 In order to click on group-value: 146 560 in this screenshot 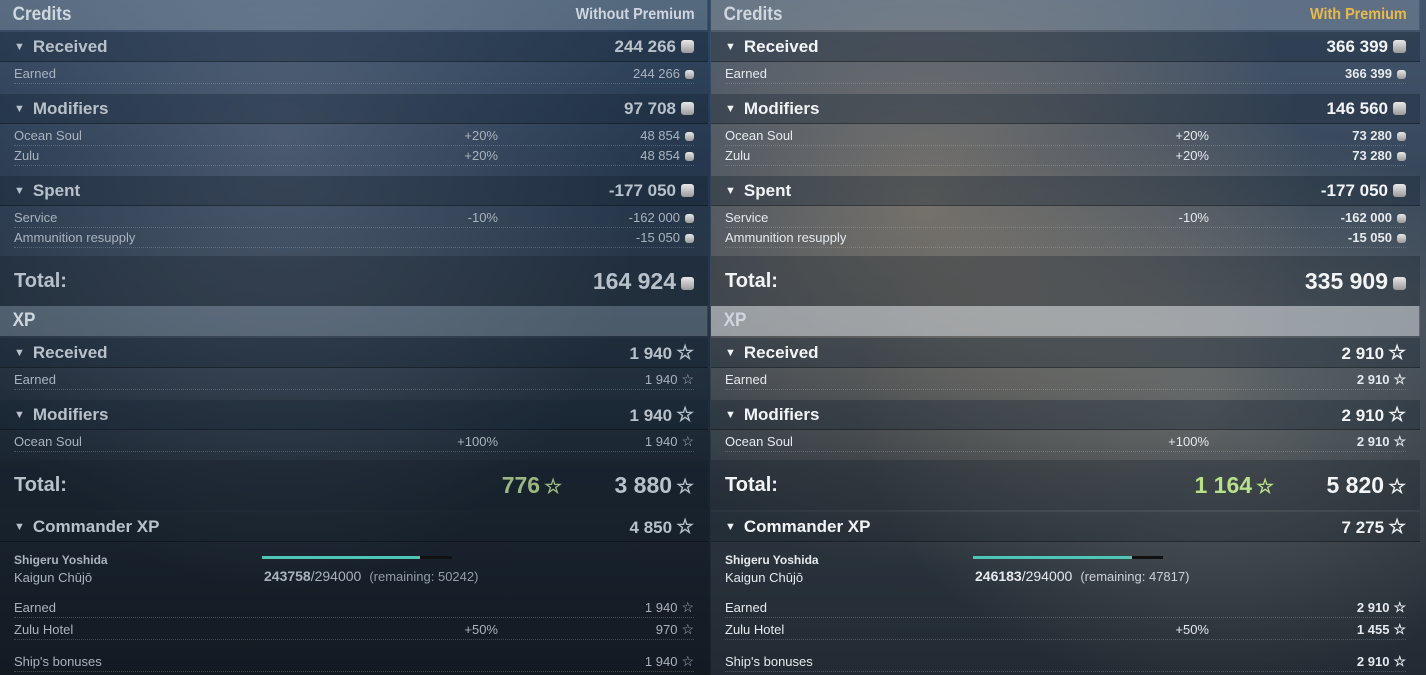, I will do `click(1366, 109)`.